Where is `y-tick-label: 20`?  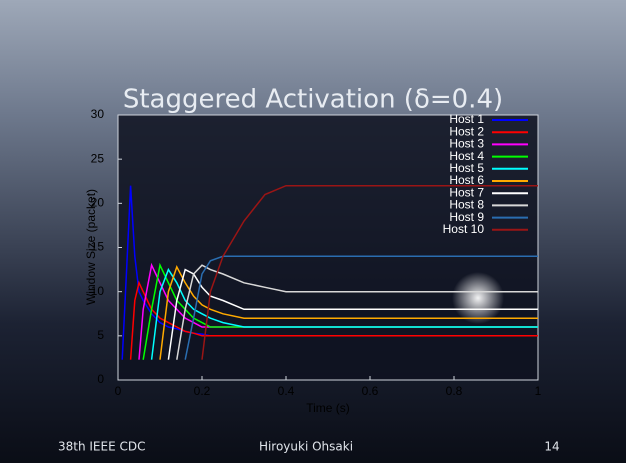
y-tick-label: 20 is located at coordinates (98, 203).